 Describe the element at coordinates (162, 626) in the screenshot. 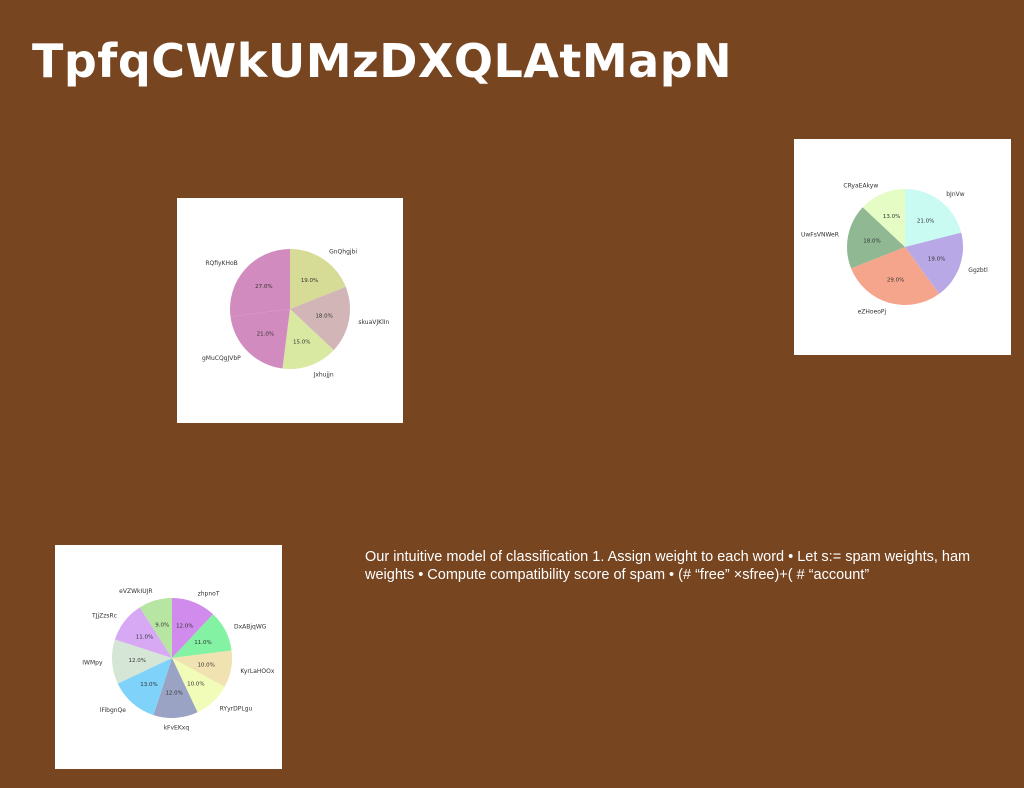

I see `pie-percent-label: 9.0%` at that location.